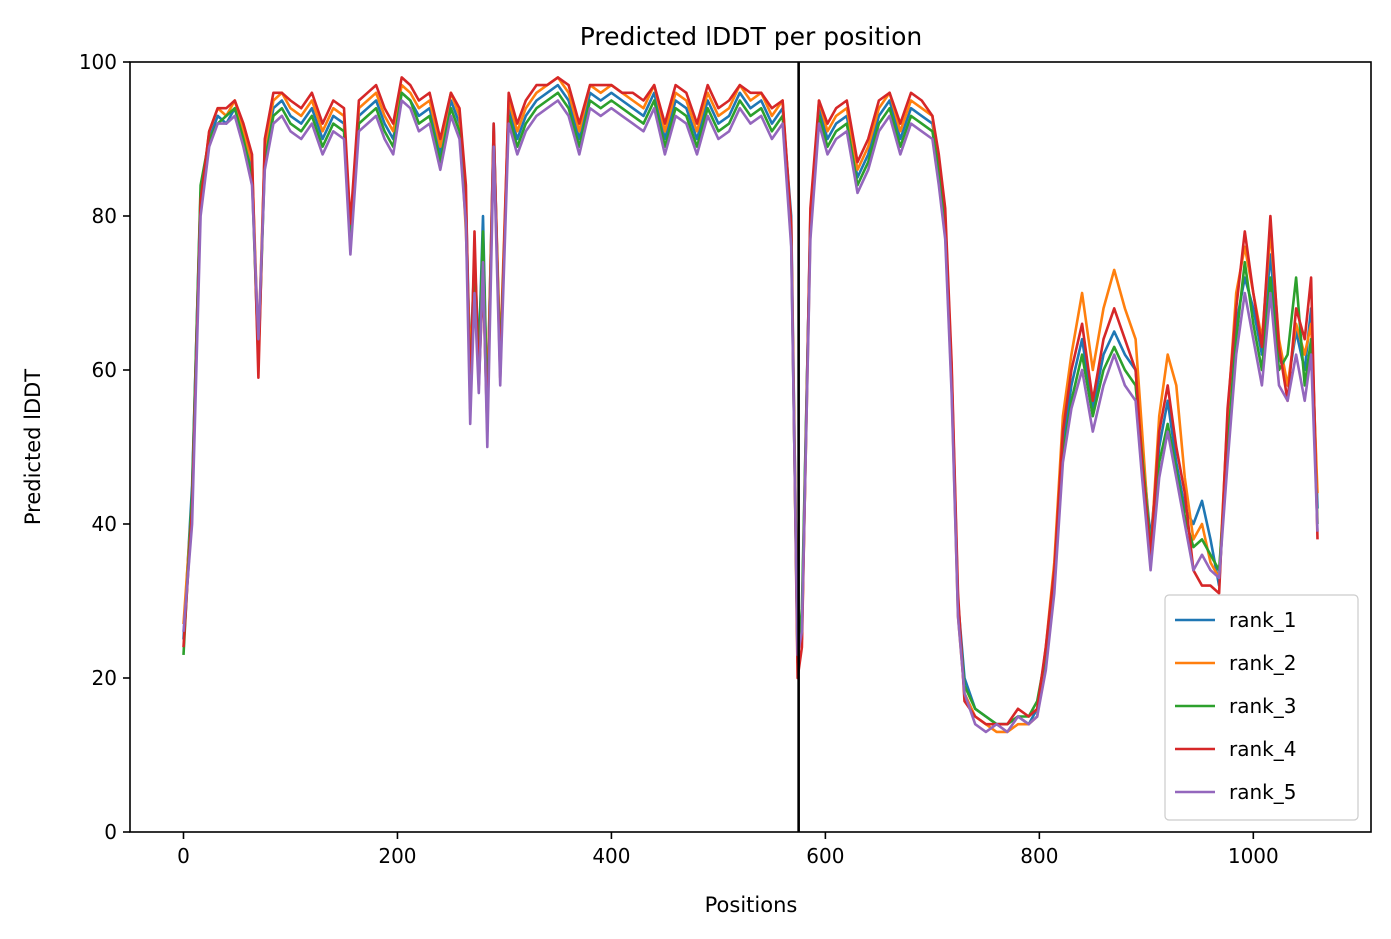 The image size is (1391, 939). I want to click on legend: rank_1 rank_2 rank_3 rank_4 rank_5, so click(1261, 707).